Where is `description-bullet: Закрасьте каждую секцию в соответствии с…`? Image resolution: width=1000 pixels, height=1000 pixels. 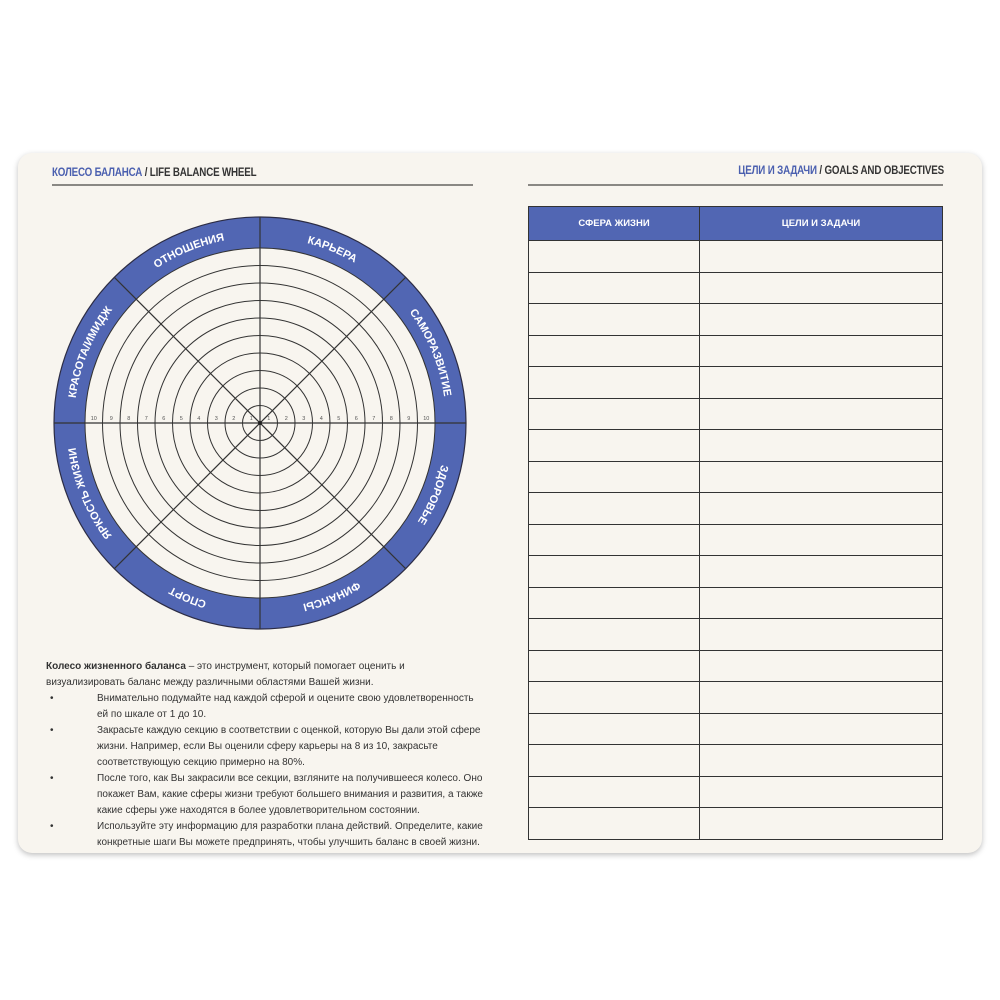
description-bullet: Закрасьте каждую секцию в соответствии с… is located at coordinates (266, 747).